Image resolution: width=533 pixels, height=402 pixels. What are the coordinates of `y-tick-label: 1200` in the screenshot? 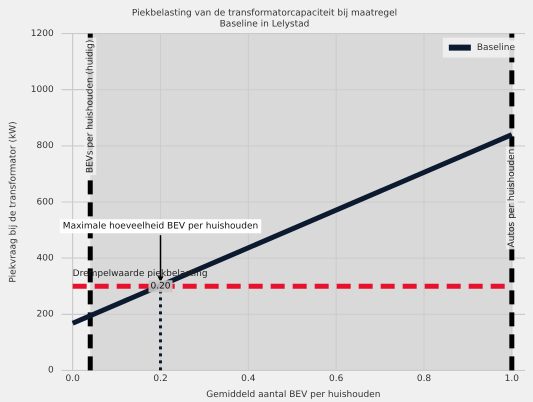 It's located at (42, 33).